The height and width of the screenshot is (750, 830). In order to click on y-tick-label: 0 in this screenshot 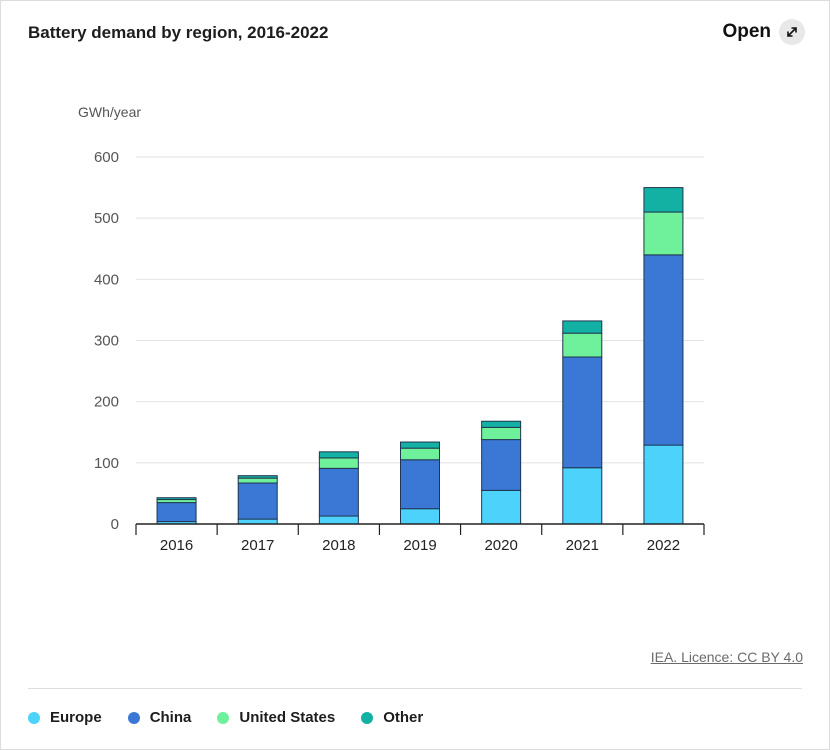, I will do `click(115, 524)`.